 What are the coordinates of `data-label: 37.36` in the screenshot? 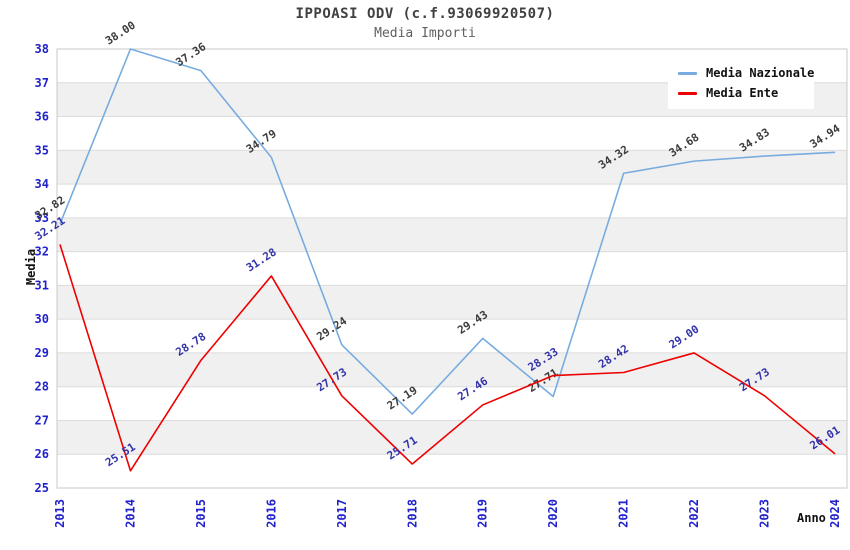 It's located at (190, 54).